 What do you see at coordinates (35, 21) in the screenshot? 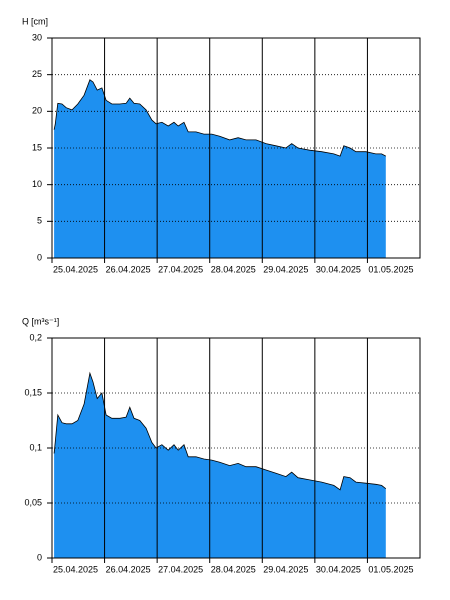
I see `y-axis-label: H [cm]` at bounding box center [35, 21].